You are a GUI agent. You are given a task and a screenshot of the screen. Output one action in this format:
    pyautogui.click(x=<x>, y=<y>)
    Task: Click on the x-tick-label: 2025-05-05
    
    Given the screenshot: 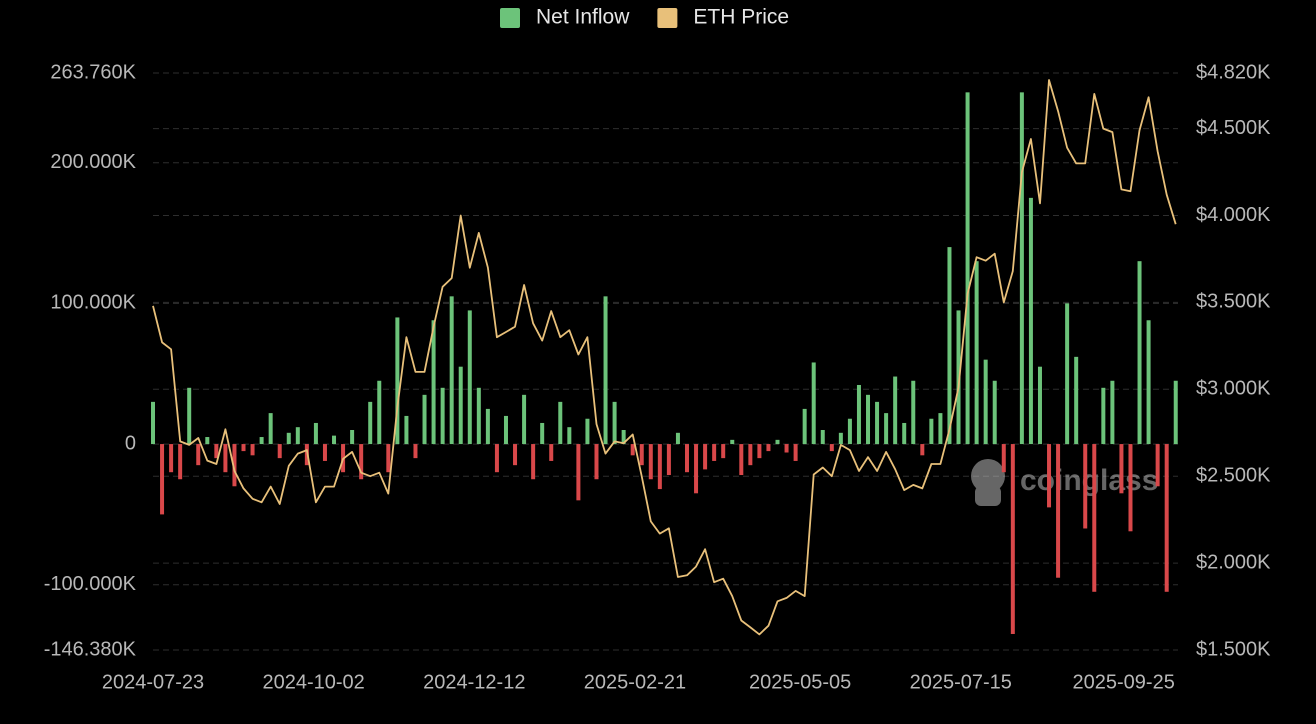 What is the action you would take?
    pyautogui.click(x=800, y=682)
    